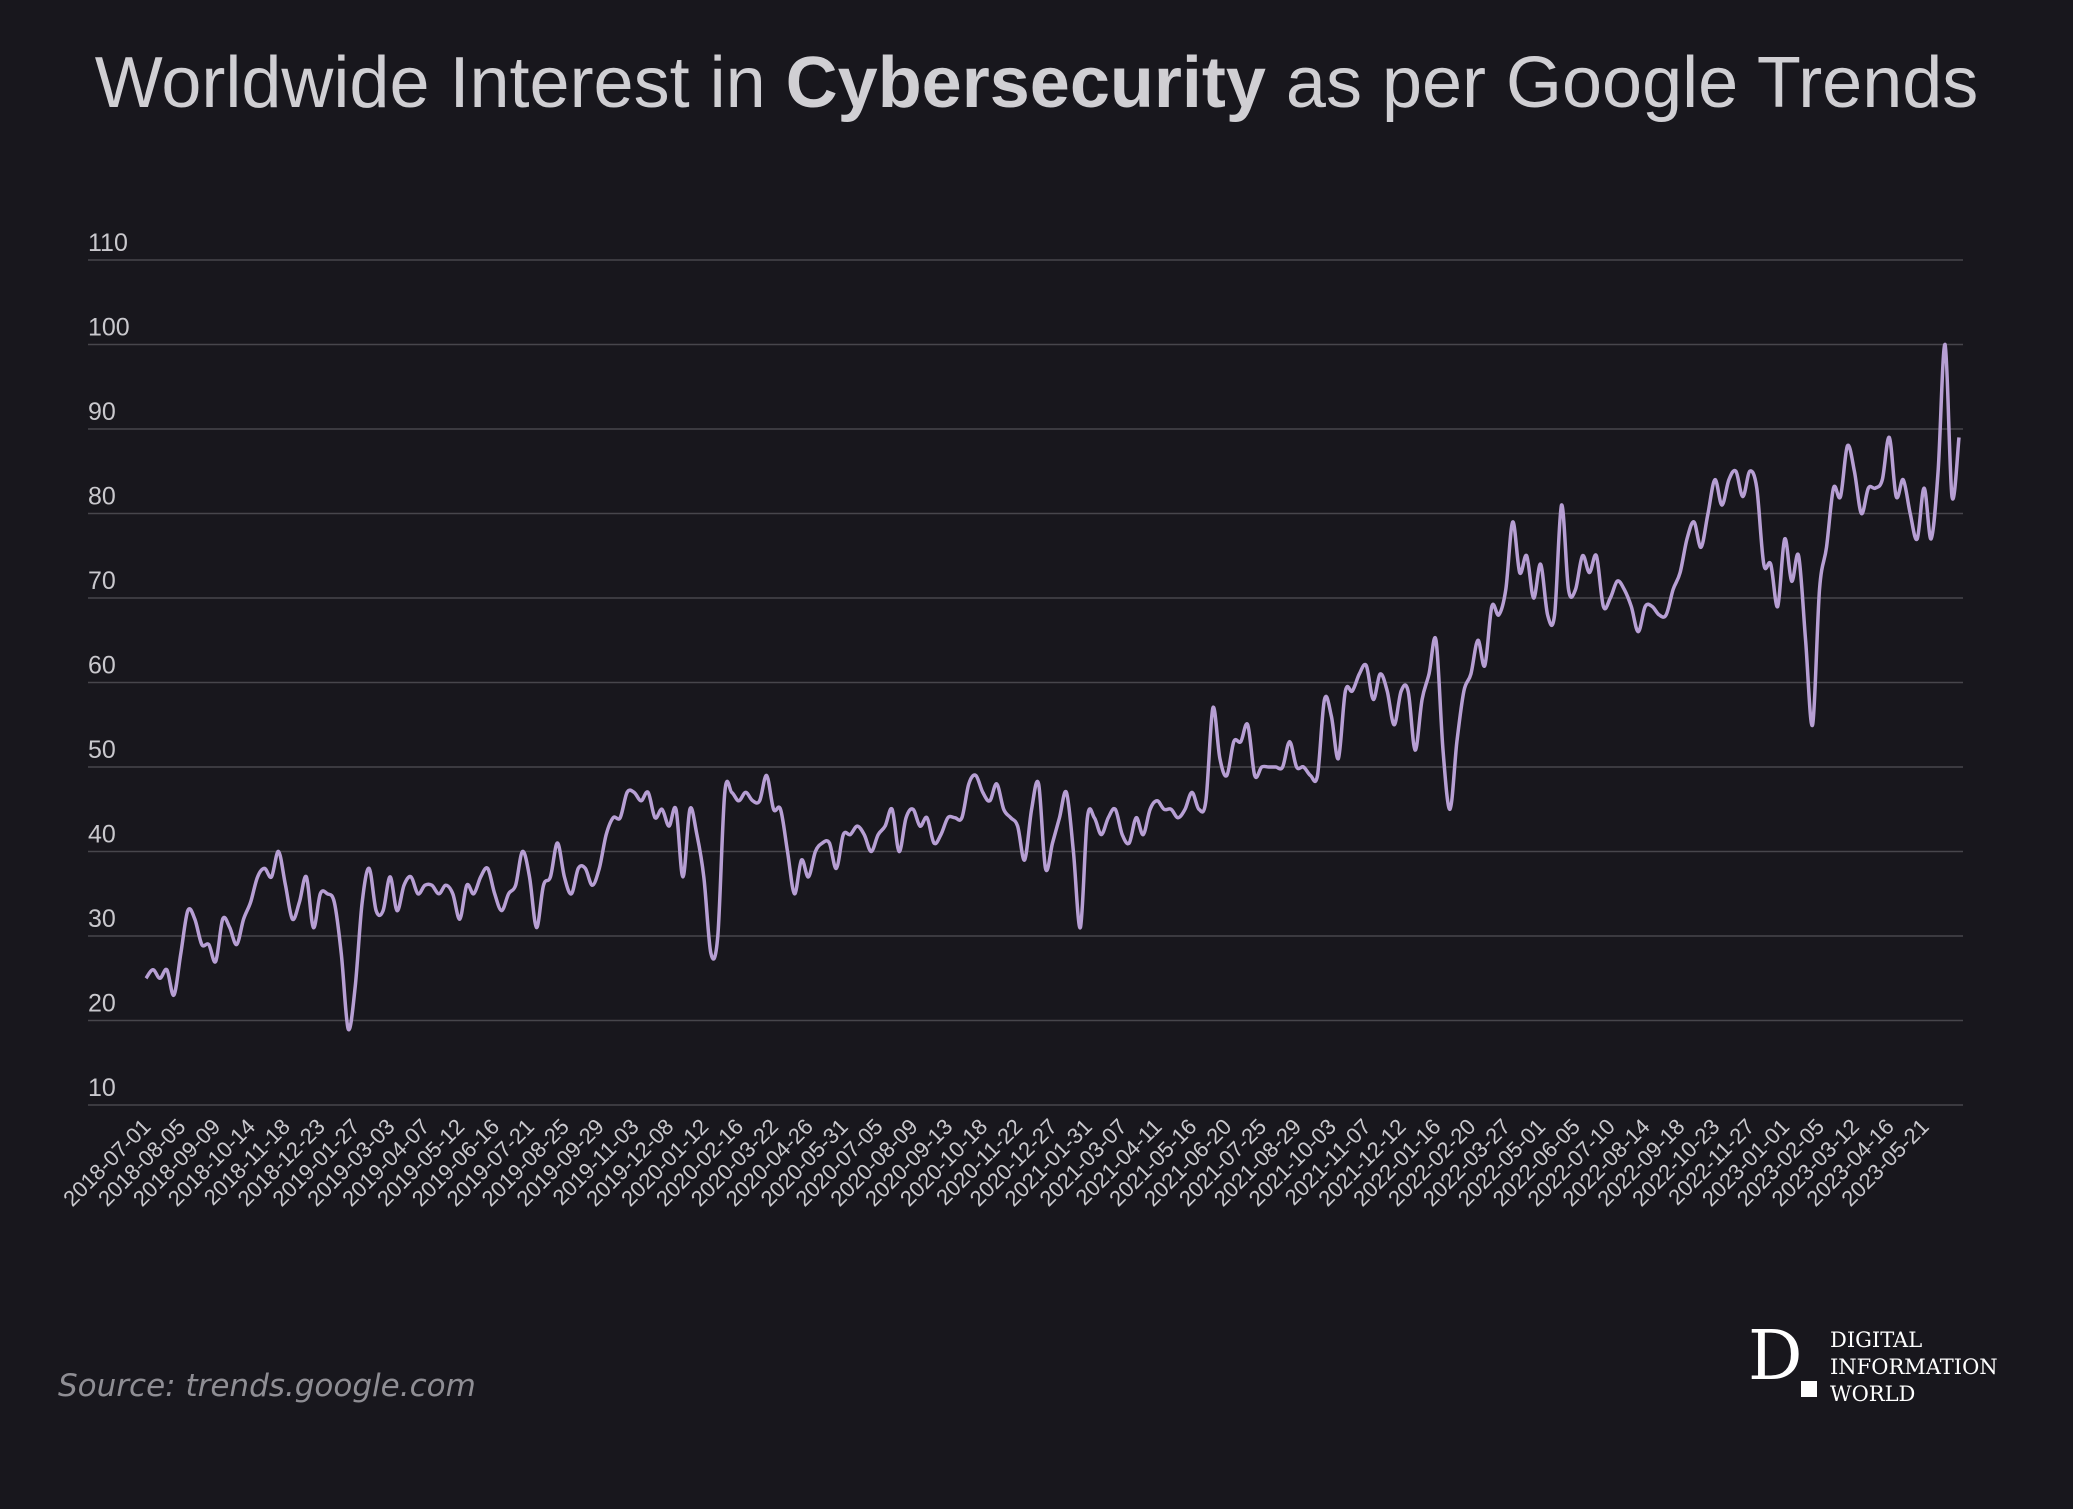  I want to click on logo-line: DIGITAL, so click(1876, 1340).